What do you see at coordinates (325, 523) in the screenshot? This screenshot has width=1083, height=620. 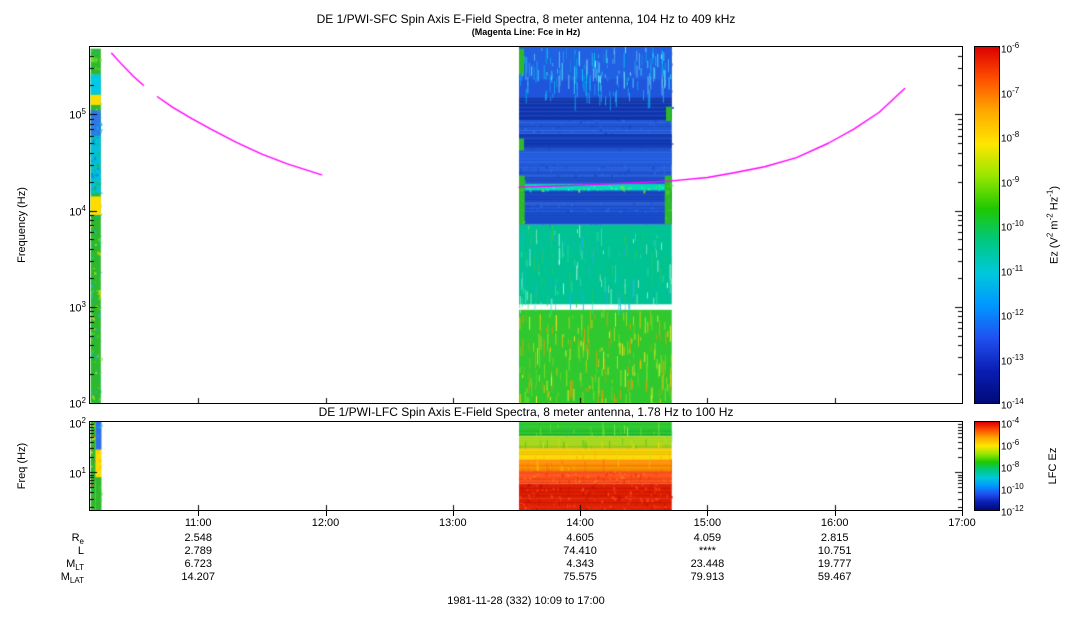 I see `x-axis-tick-label: 12:00` at bounding box center [325, 523].